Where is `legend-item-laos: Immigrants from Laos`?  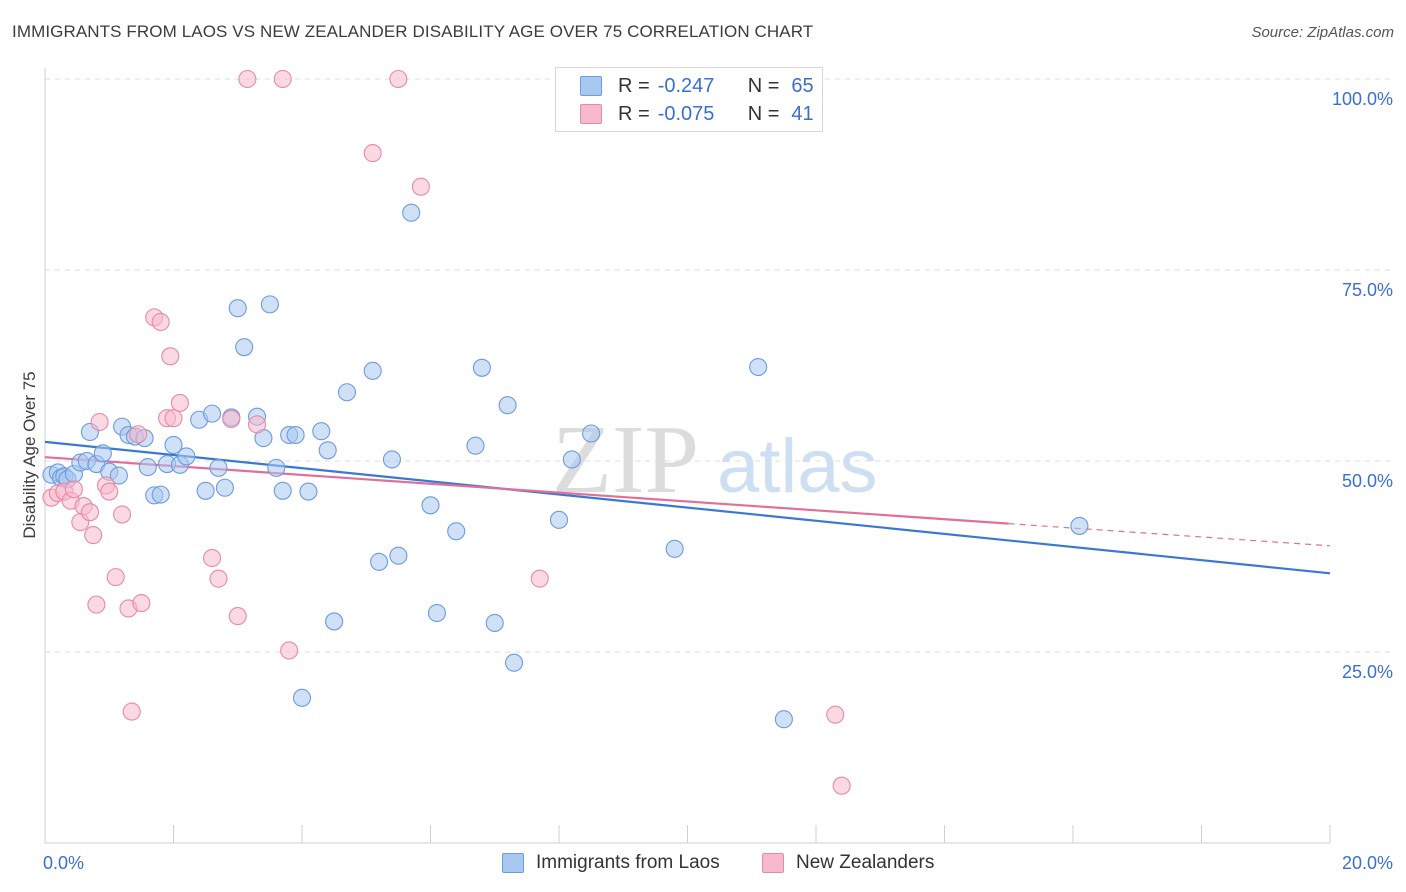 legend-item-laos: Immigrants from Laos is located at coordinates (611, 863).